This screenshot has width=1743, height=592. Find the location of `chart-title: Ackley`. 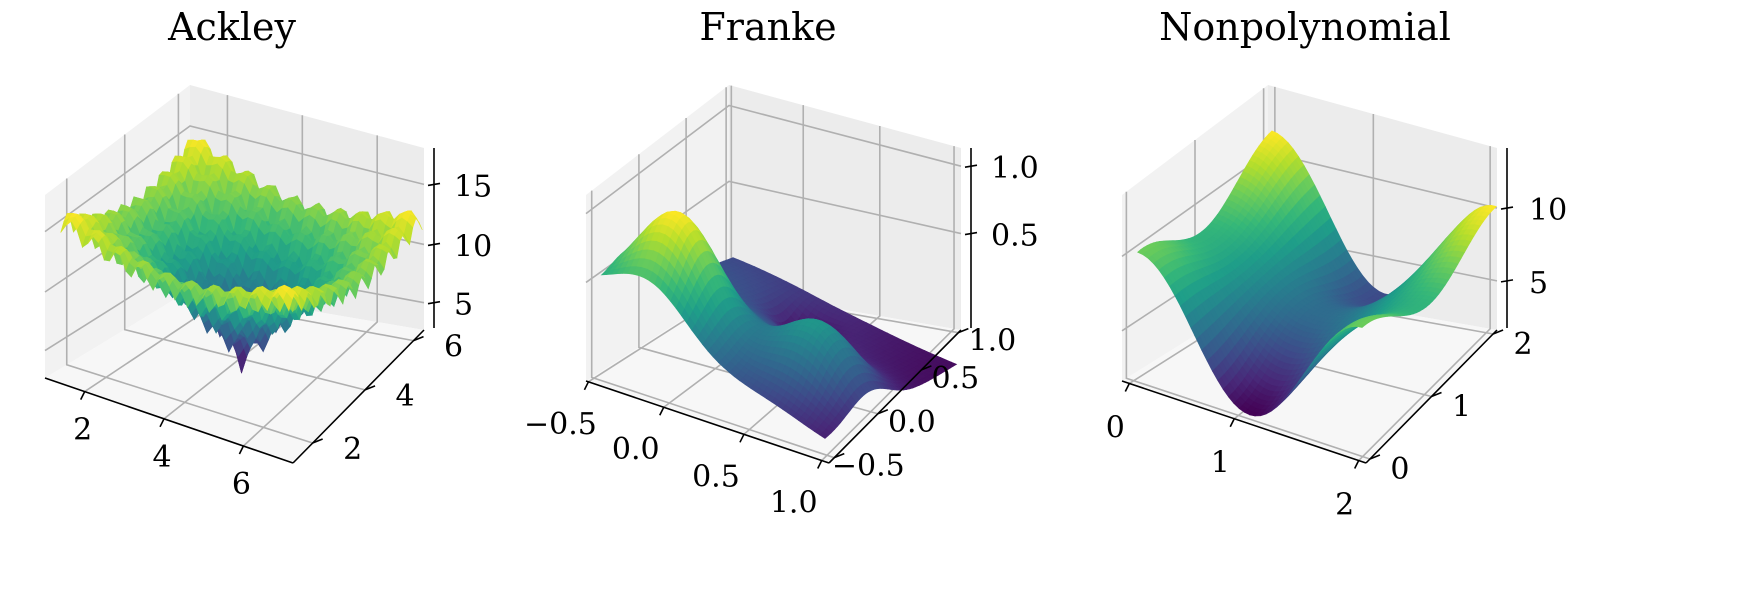

chart-title: Ackley is located at coordinates (231, 27).